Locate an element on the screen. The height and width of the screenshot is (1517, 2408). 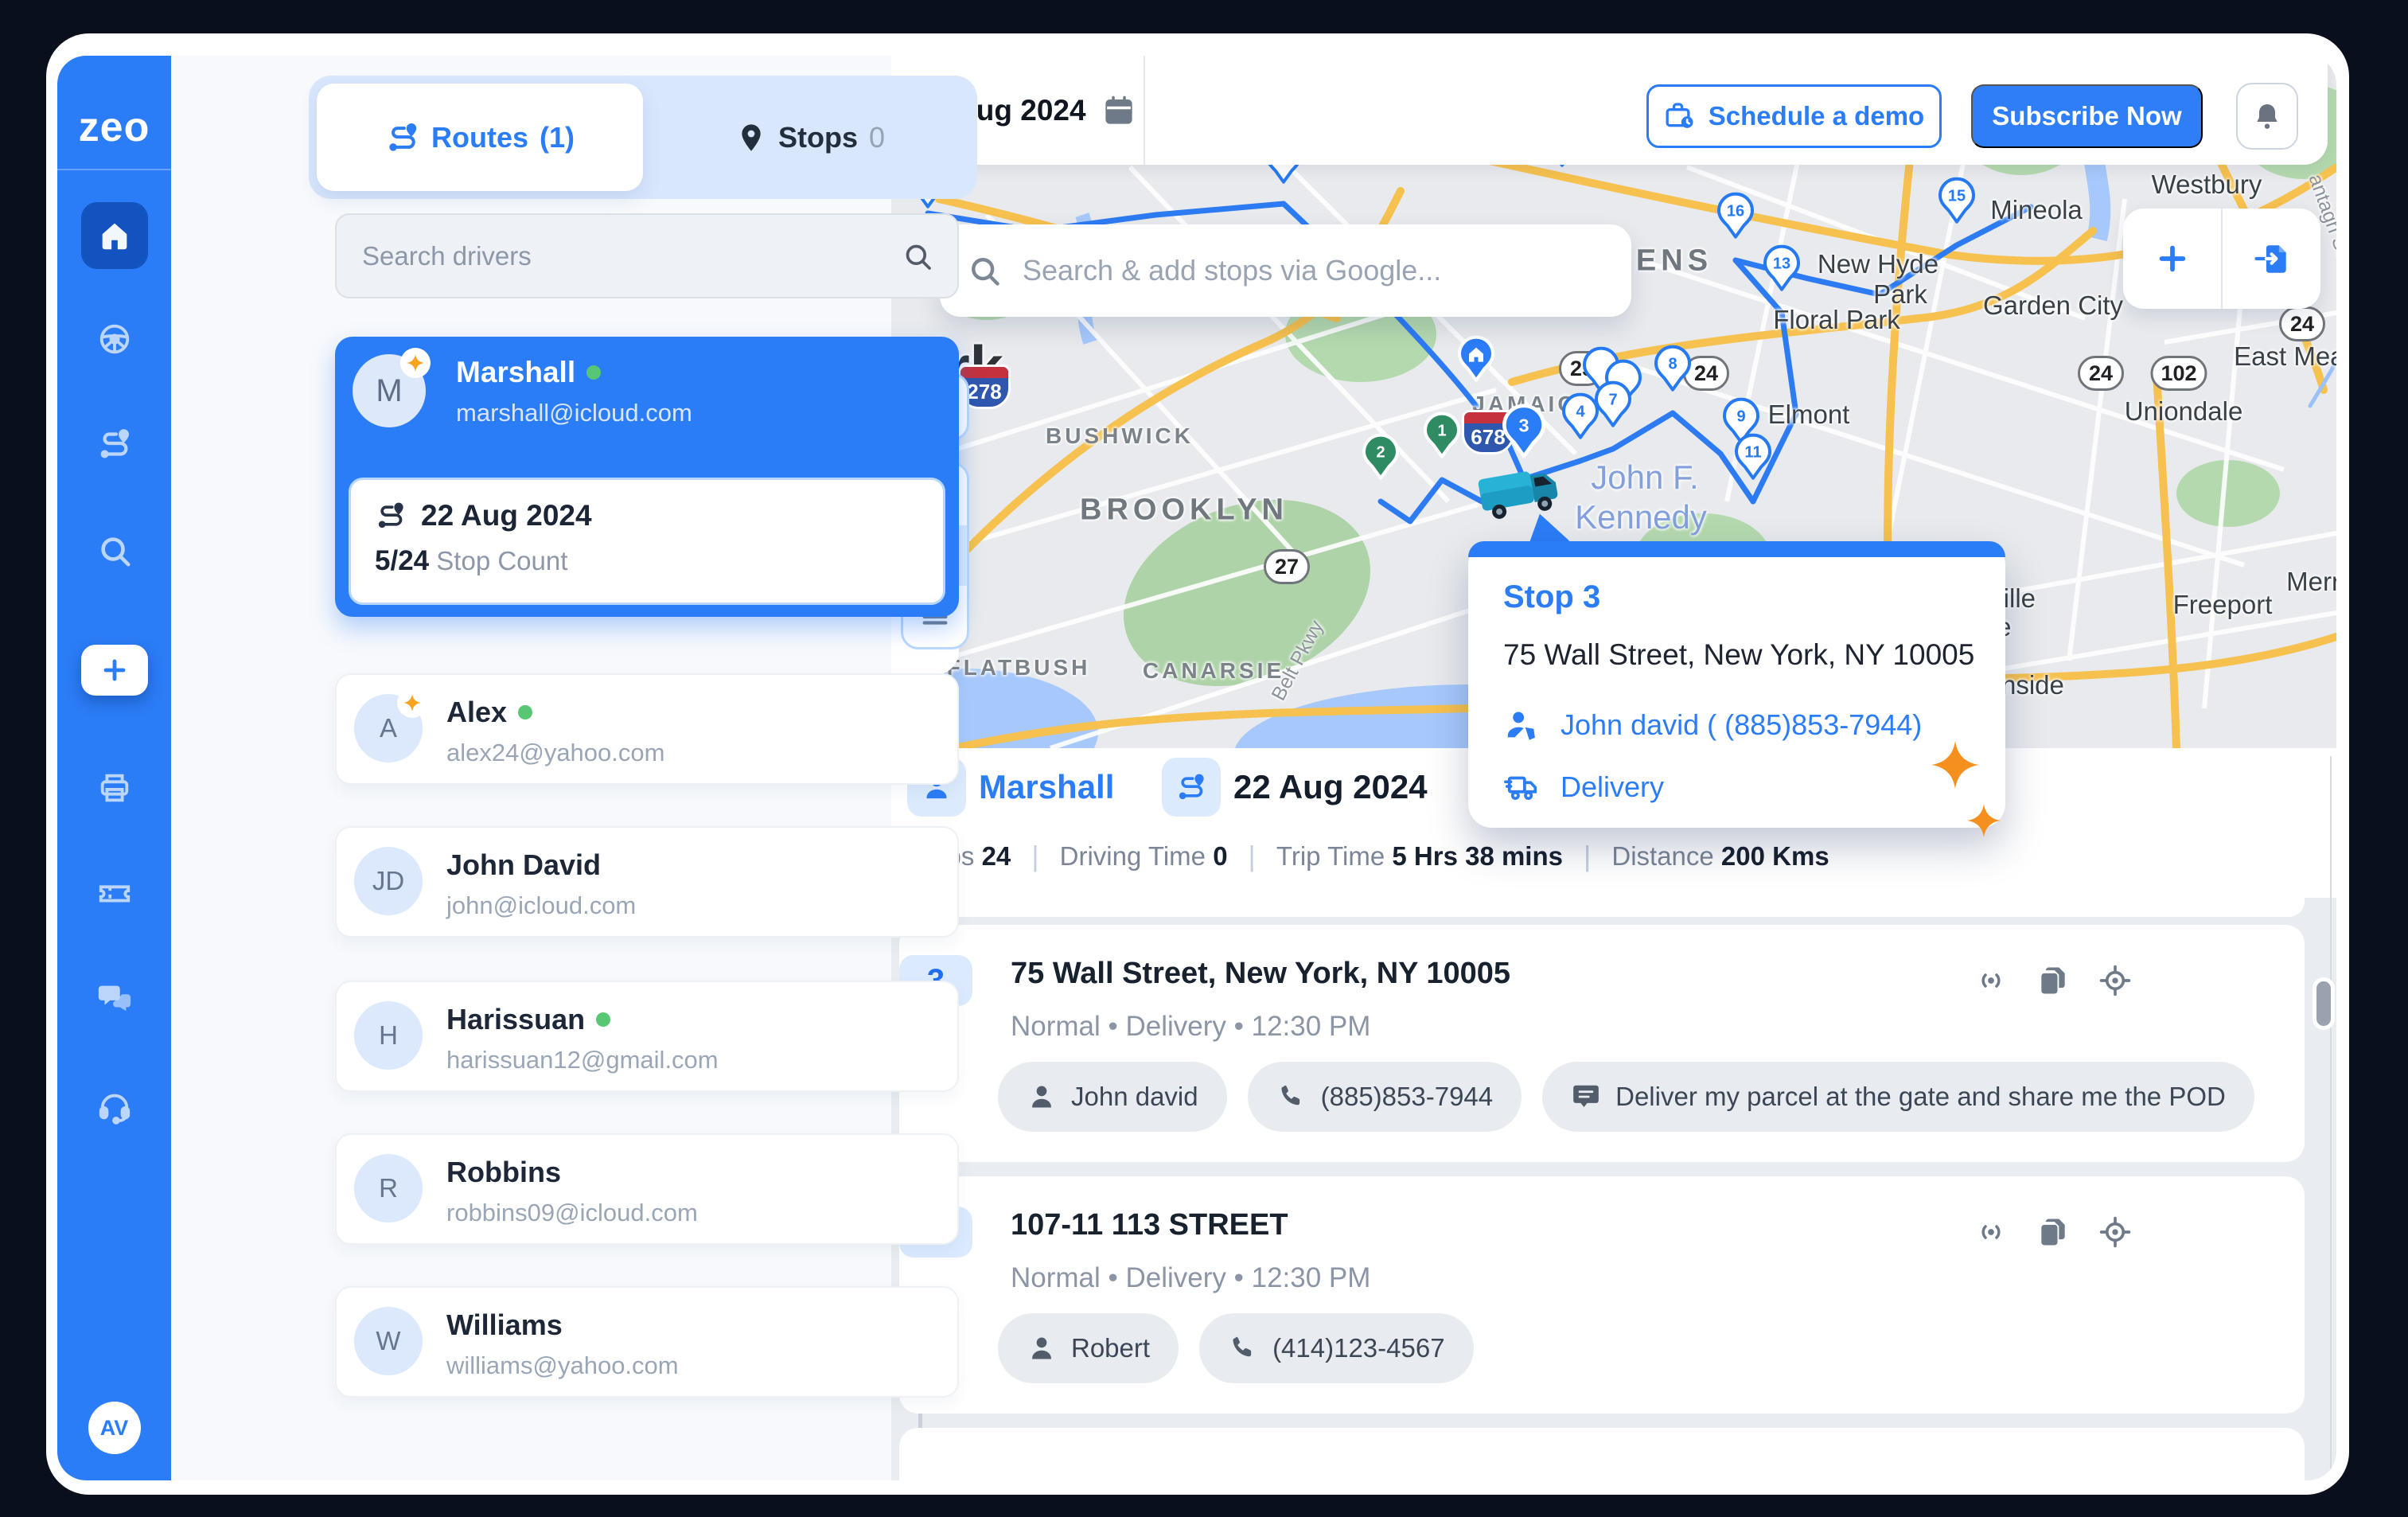
sidebar-add-button is located at coordinates (114, 670).